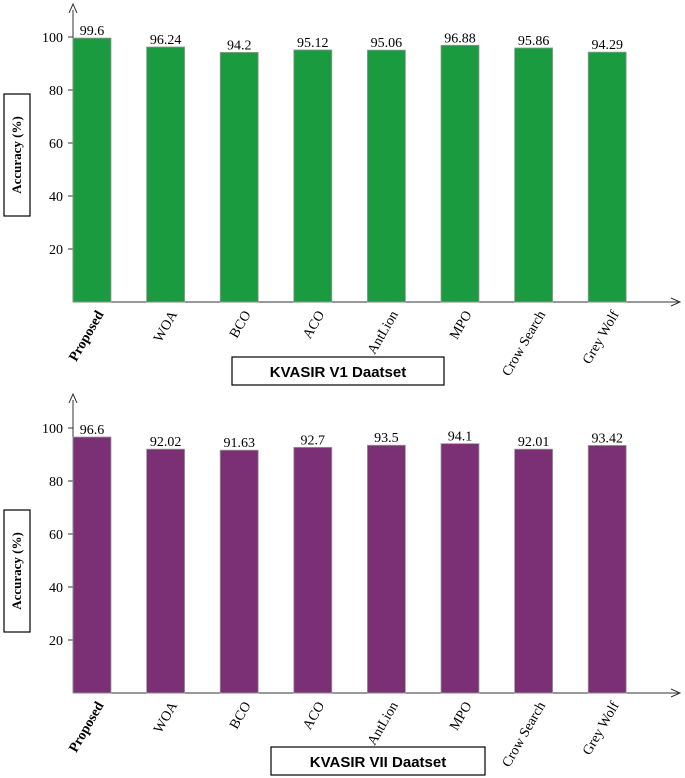  Describe the element at coordinates (534, 442) in the screenshot. I see `data-label: 92.01` at that location.